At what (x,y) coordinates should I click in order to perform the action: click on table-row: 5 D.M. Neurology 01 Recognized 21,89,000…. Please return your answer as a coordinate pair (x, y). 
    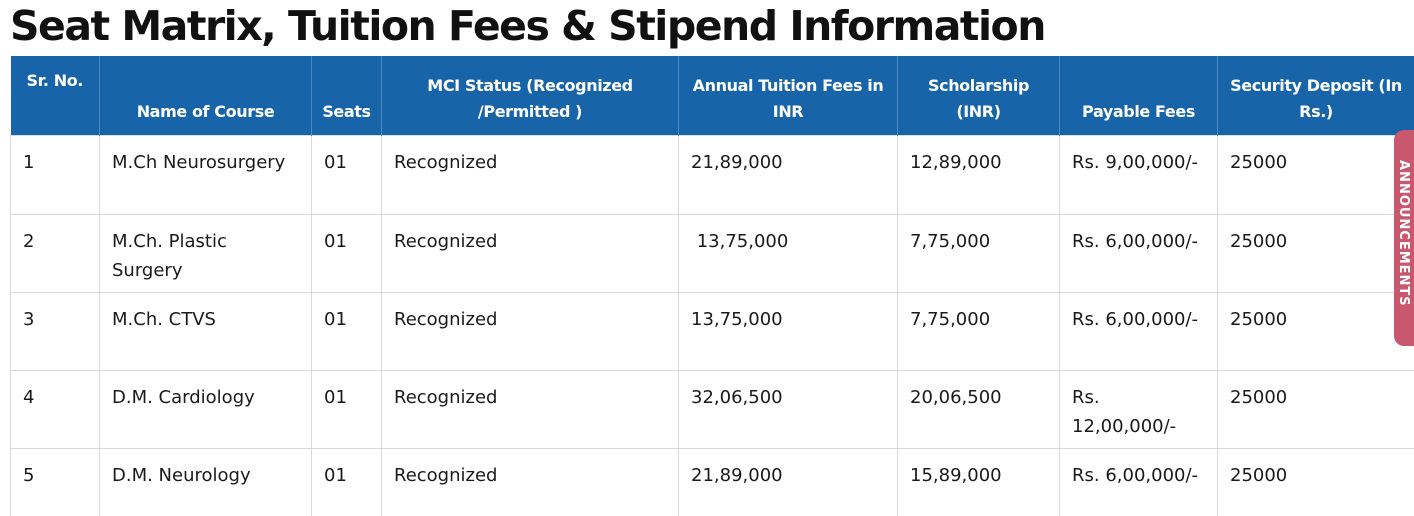
    Looking at the image, I should click on (712, 481).